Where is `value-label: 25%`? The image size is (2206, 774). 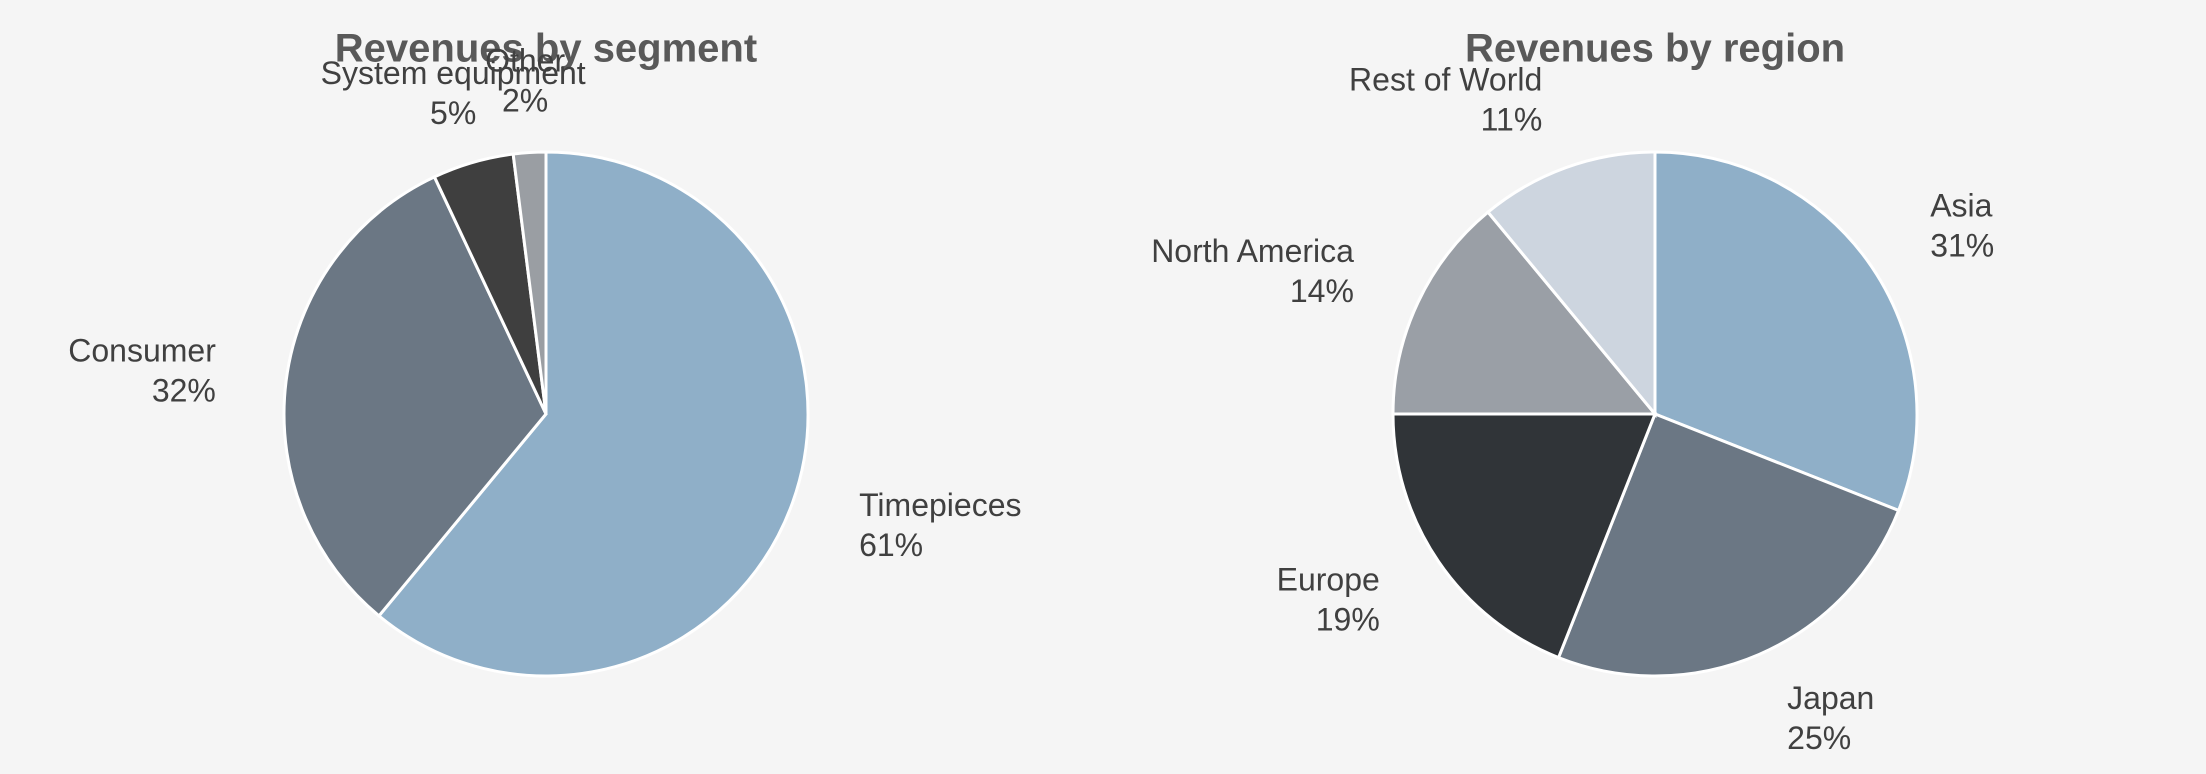 value-label: 25% is located at coordinates (1819, 738).